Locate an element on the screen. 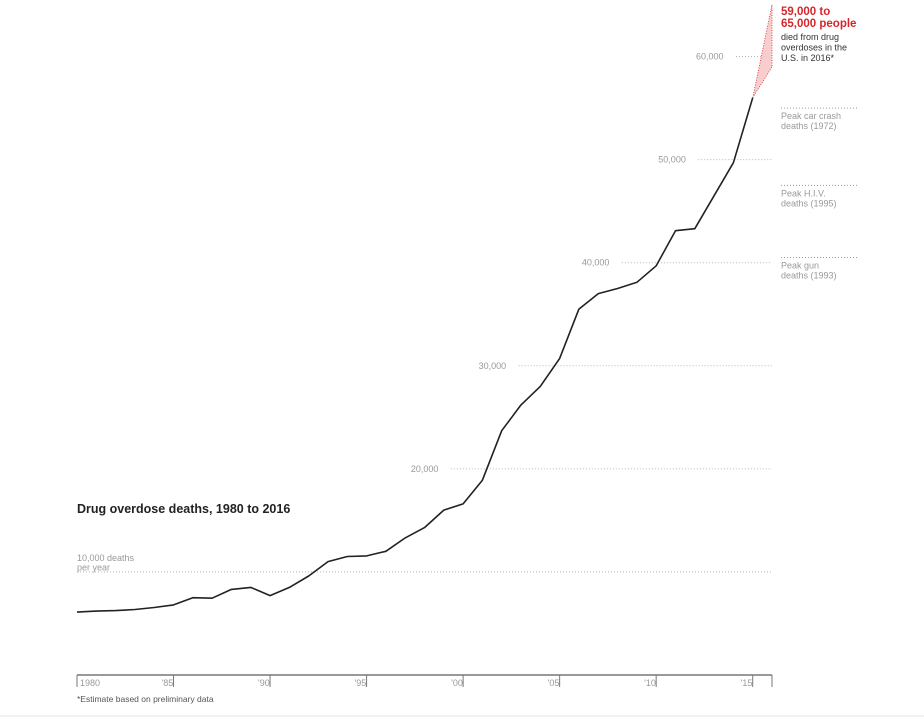 This screenshot has width=924, height=718. projection-range is located at coordinates (762, 51).